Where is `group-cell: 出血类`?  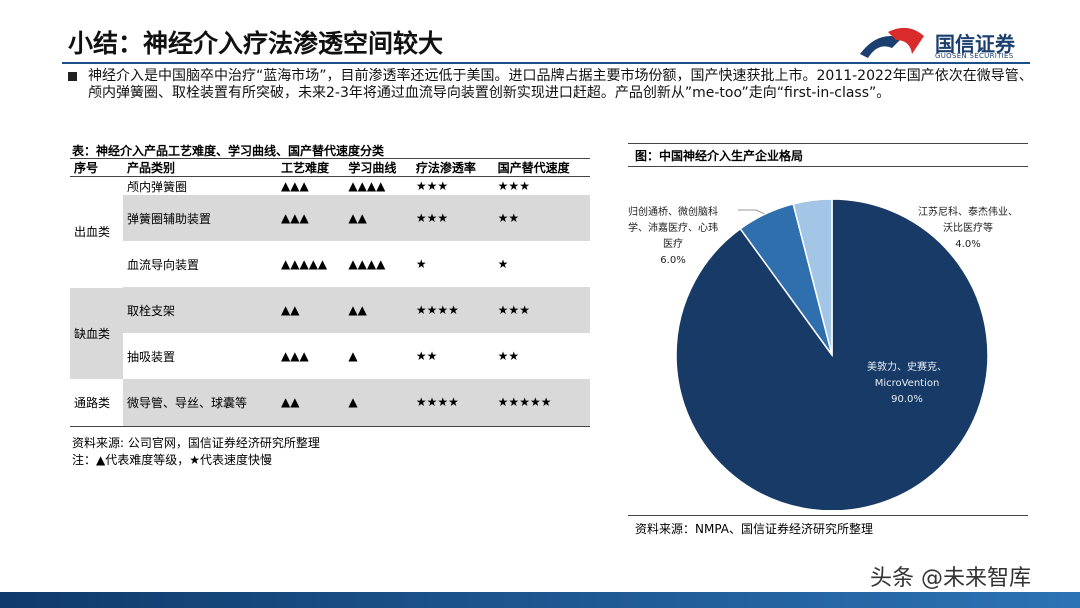 group-cell: 出血类 is located at coordinates (96, 232).